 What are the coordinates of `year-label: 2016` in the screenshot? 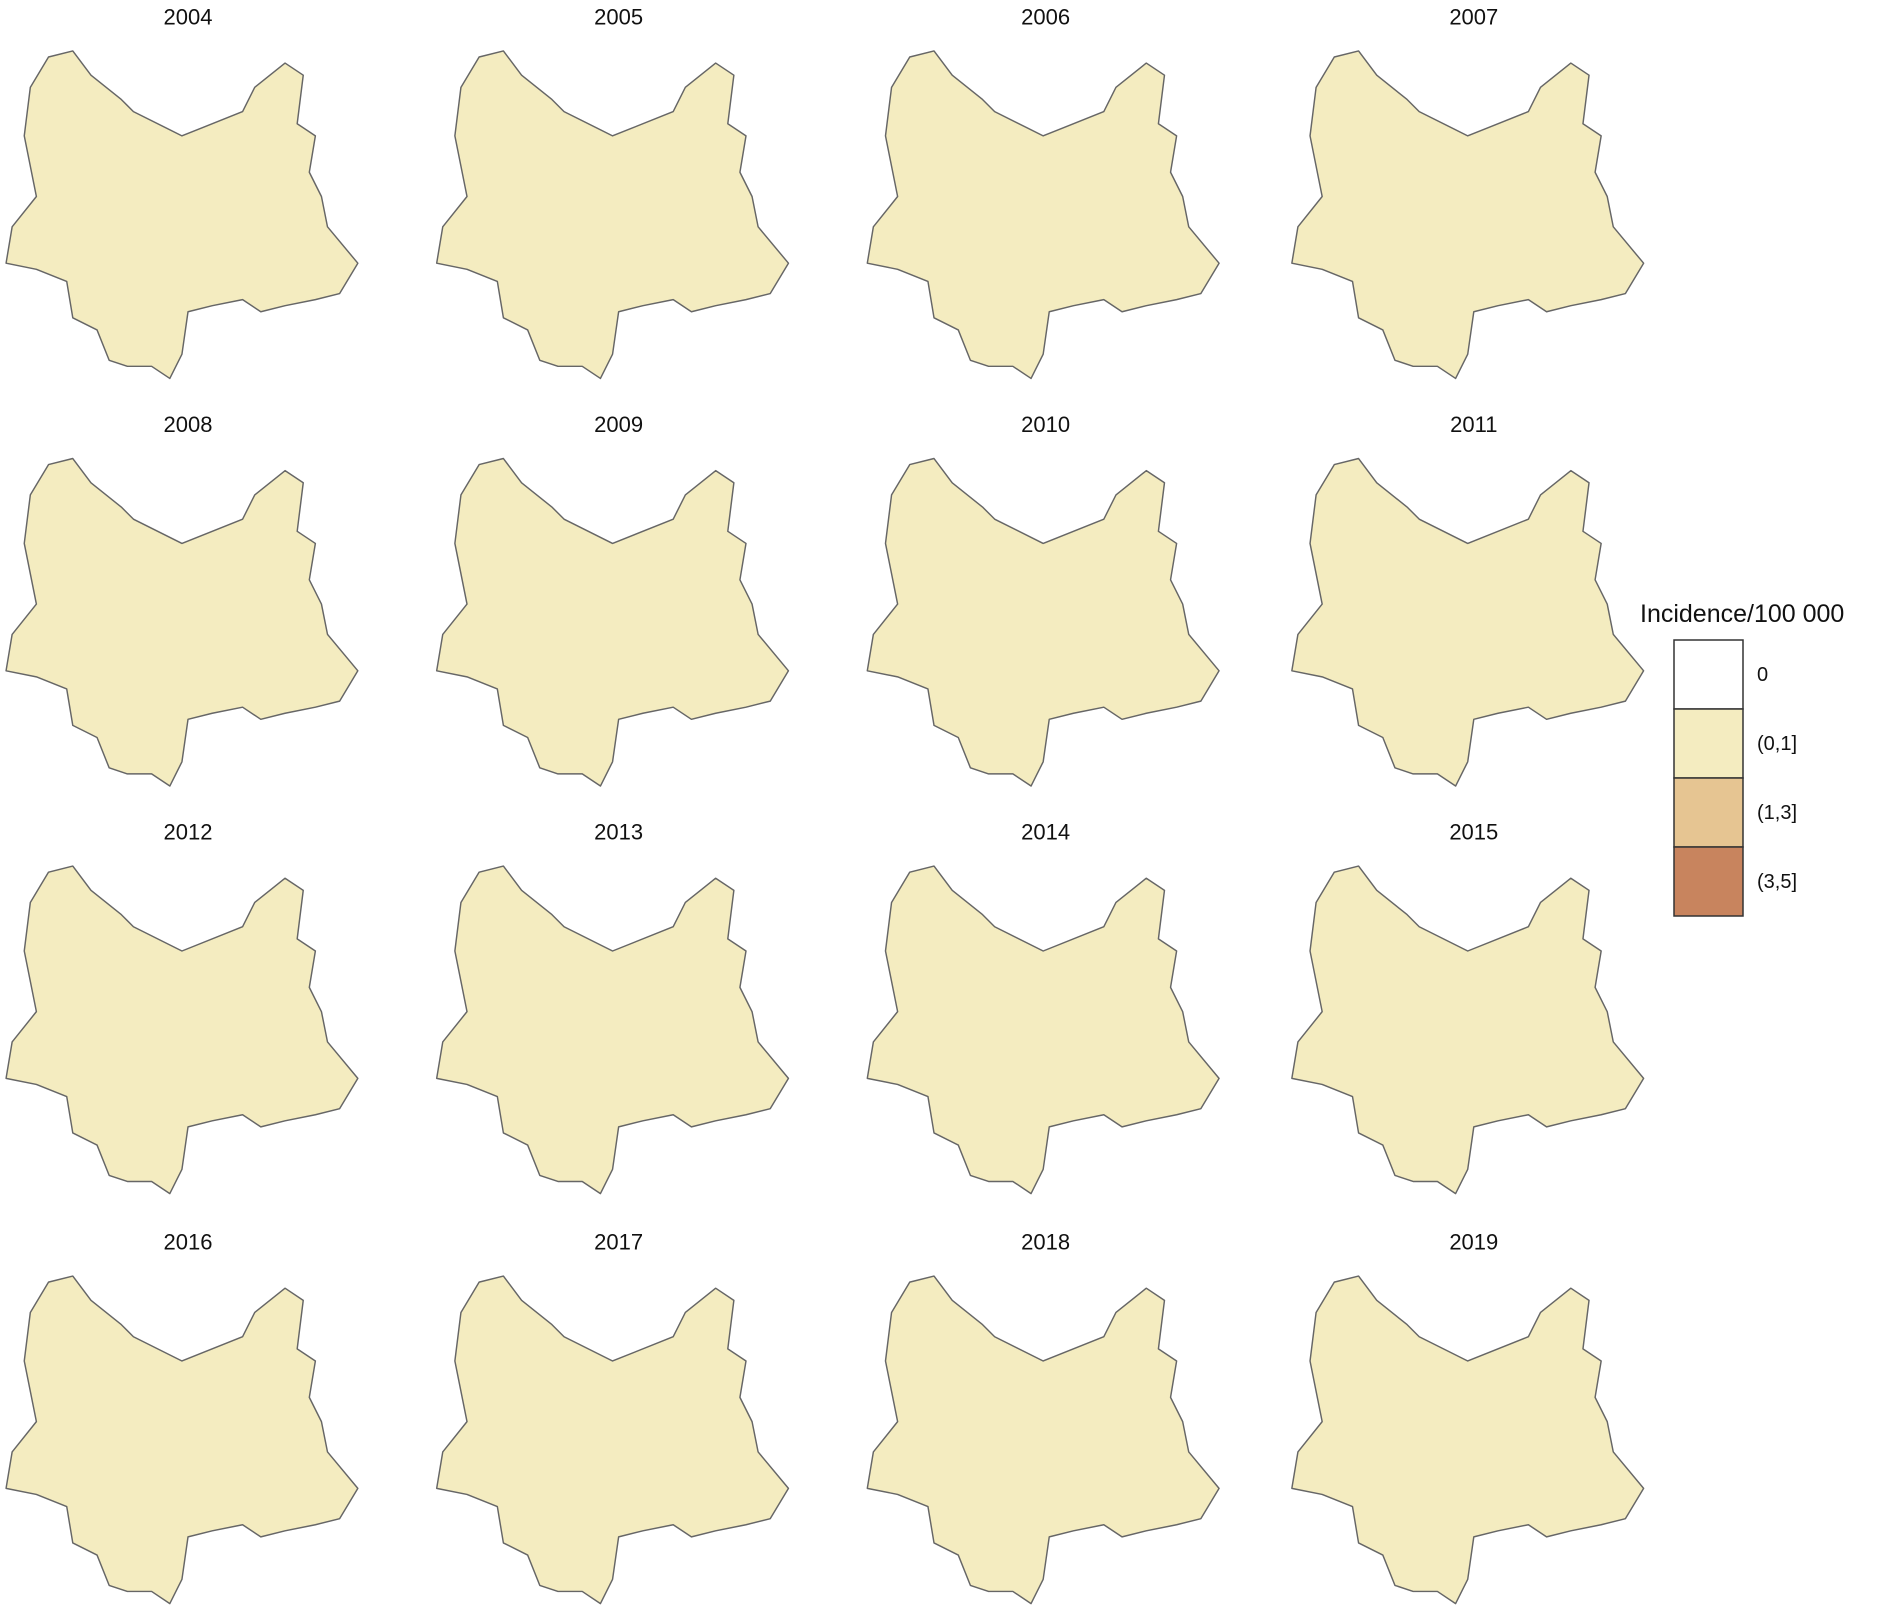 It's located at (188, 1241).